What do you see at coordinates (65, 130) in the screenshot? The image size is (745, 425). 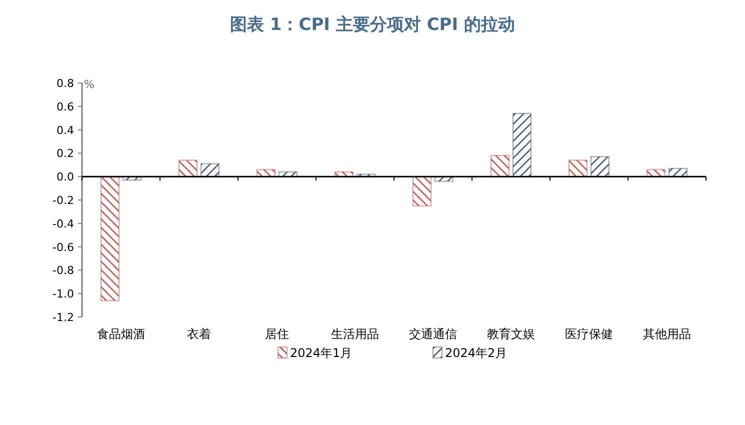 I see `y-tick-label: 0.4` at bounding box center [65, 130].